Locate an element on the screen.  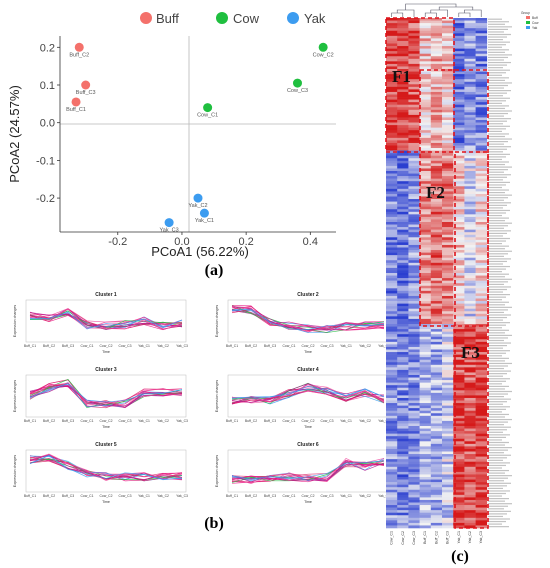
pcoa-point-cow-c2 is located at coordinates (323, 47).